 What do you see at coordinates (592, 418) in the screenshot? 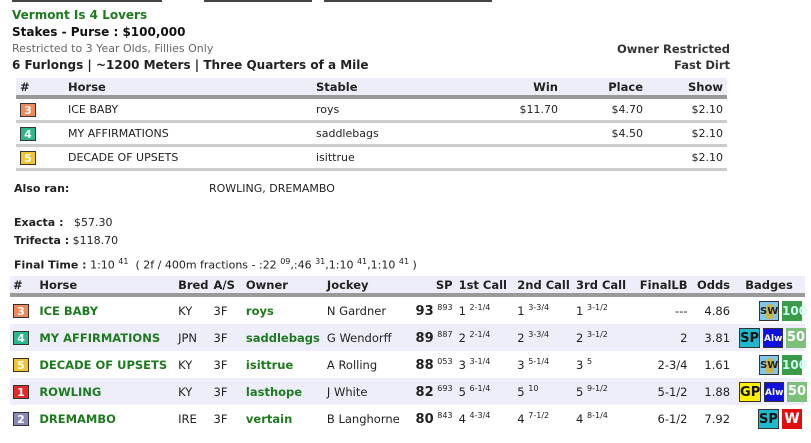
I see `call-c3: 4 8-1/4` at bounding box center [592, 418].